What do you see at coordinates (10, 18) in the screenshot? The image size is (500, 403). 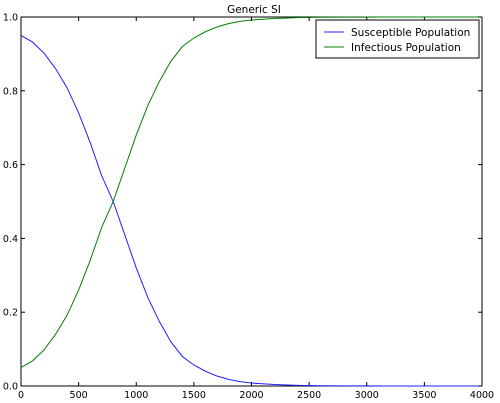 I see `y-tick-label-5: 1.0` at bounding box center [10, 18].